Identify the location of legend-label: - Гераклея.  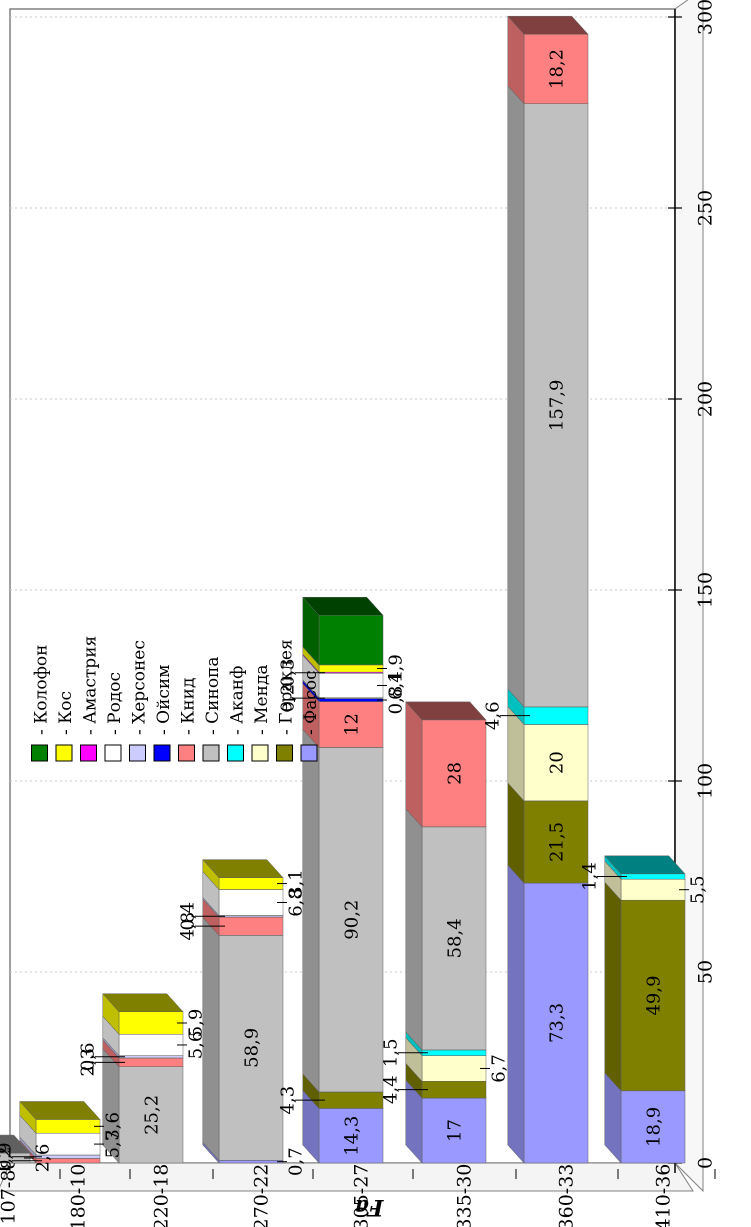
(287, 687).